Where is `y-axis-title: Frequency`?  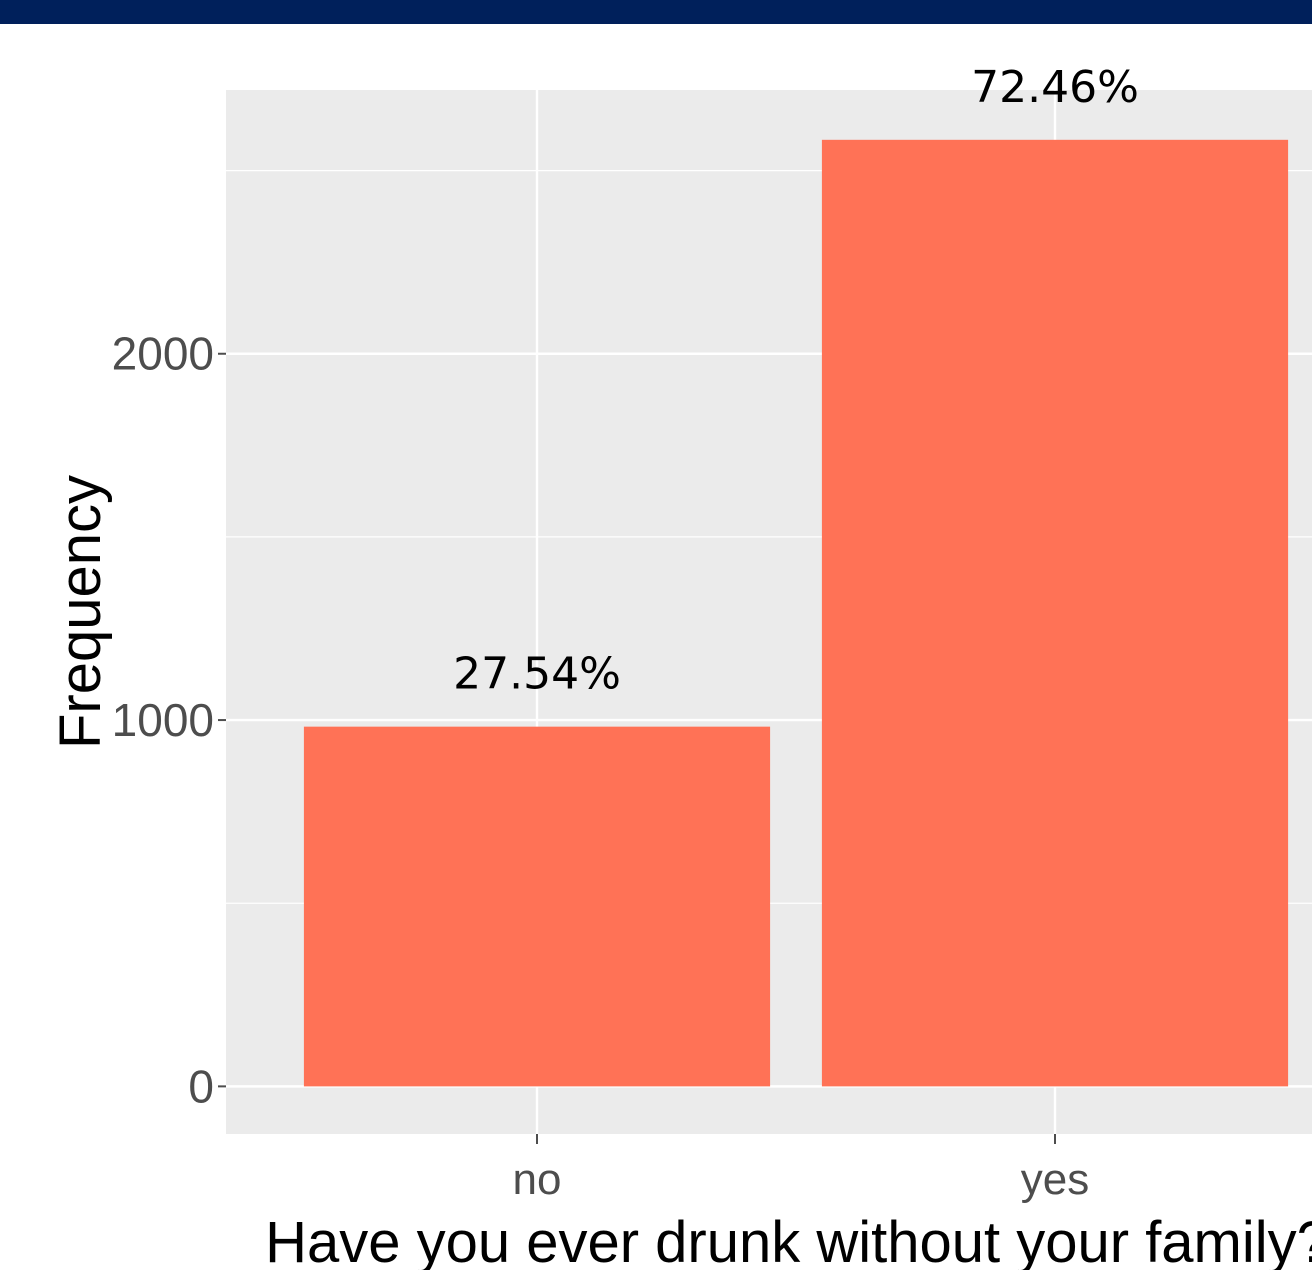 y-axis-title: Frequency is located at coordinates (80, 612).